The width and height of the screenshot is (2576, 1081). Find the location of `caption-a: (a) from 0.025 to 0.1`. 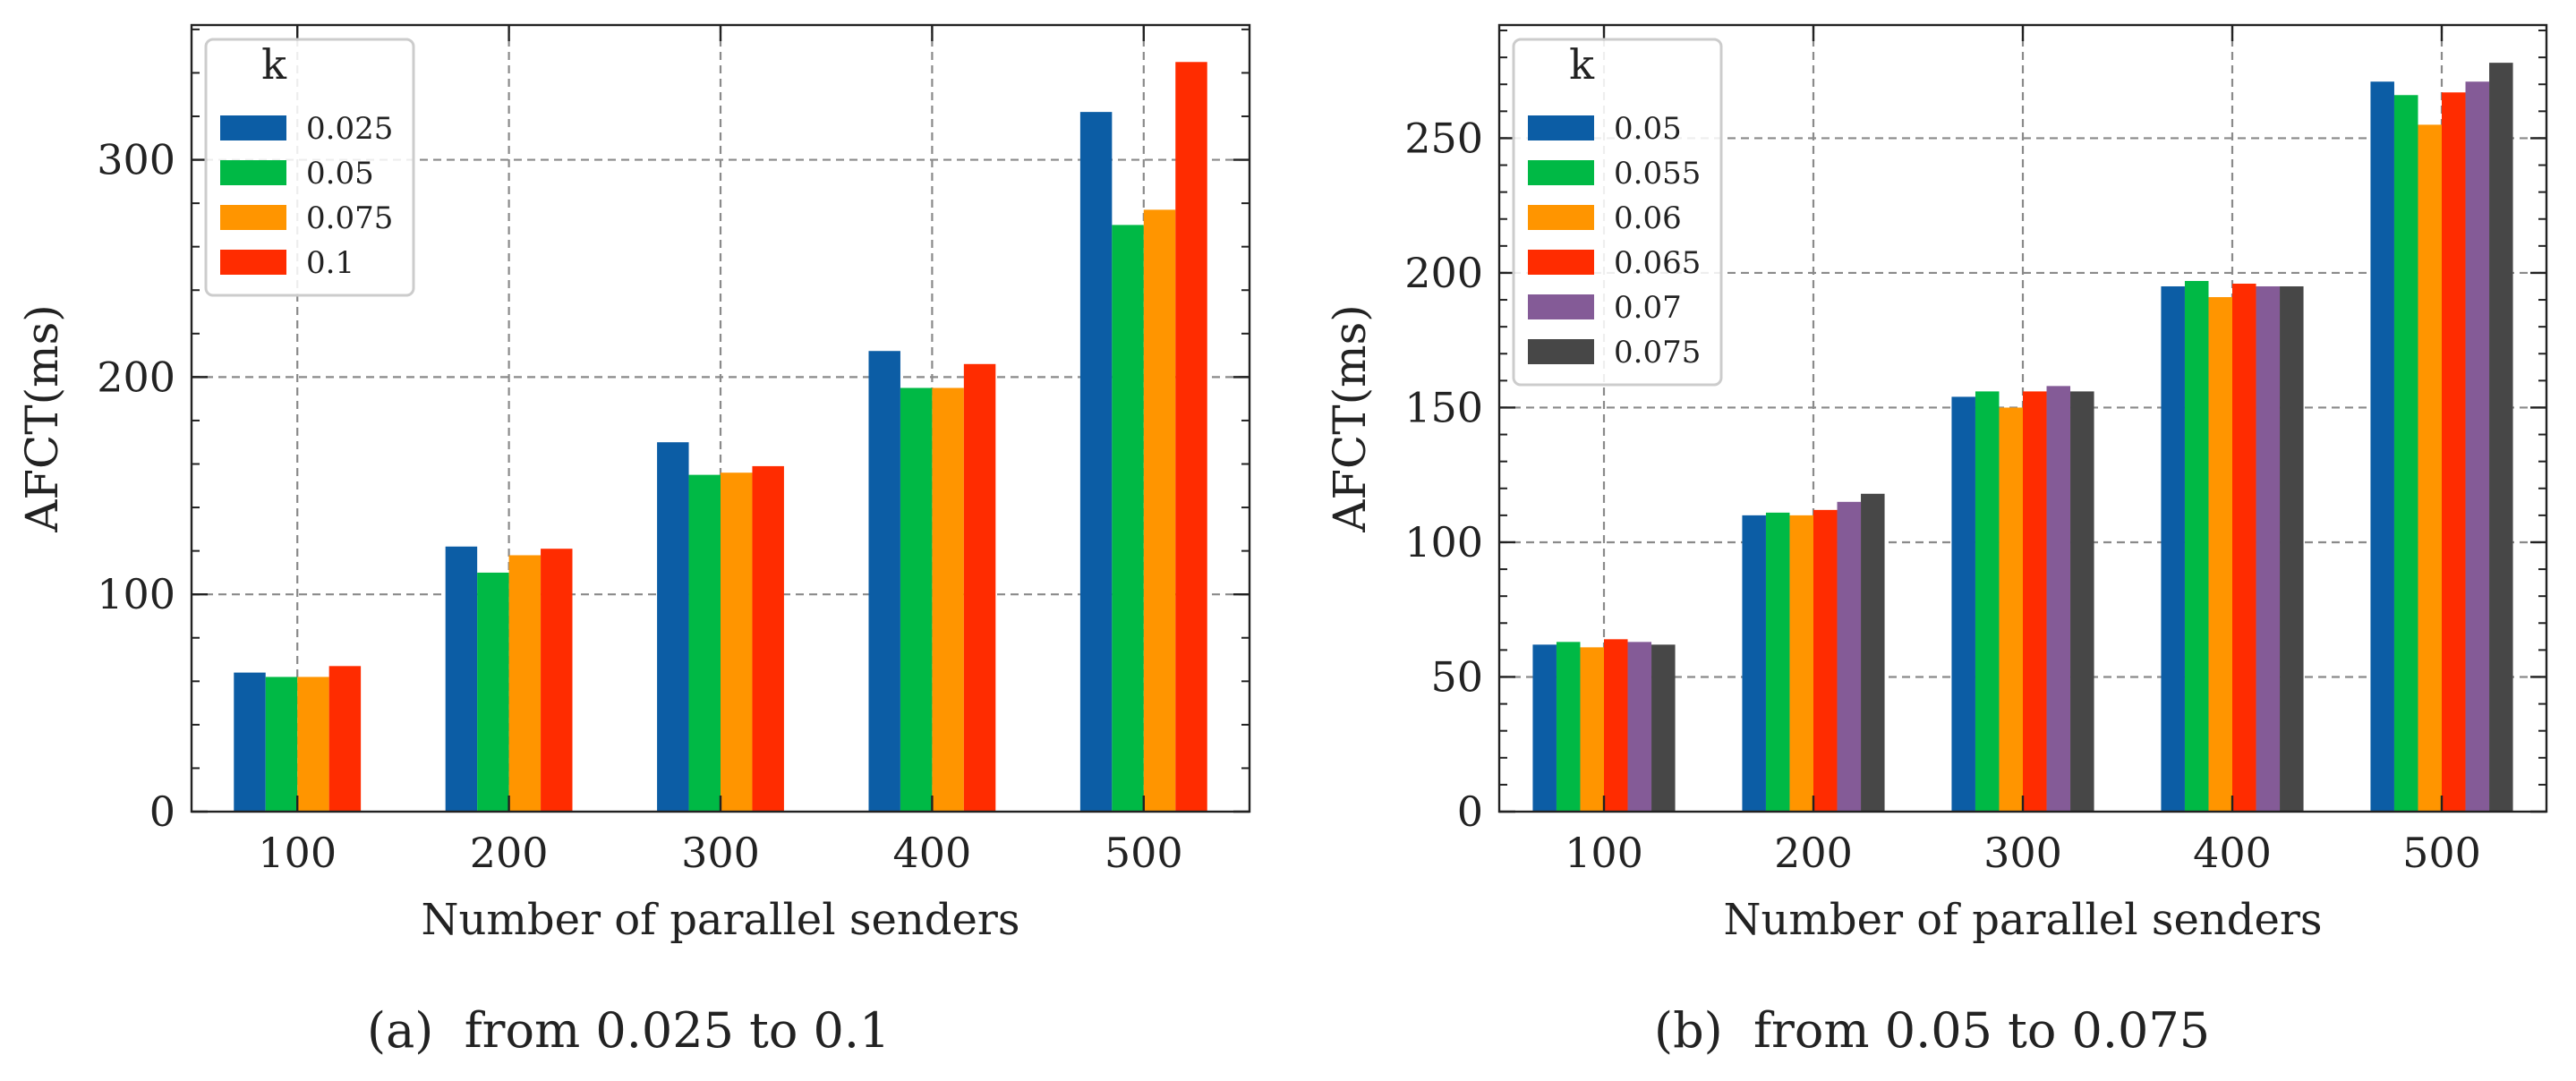

caption-a: (a) from 0.025 to 0.1 is located at coordinates (628, 1030).